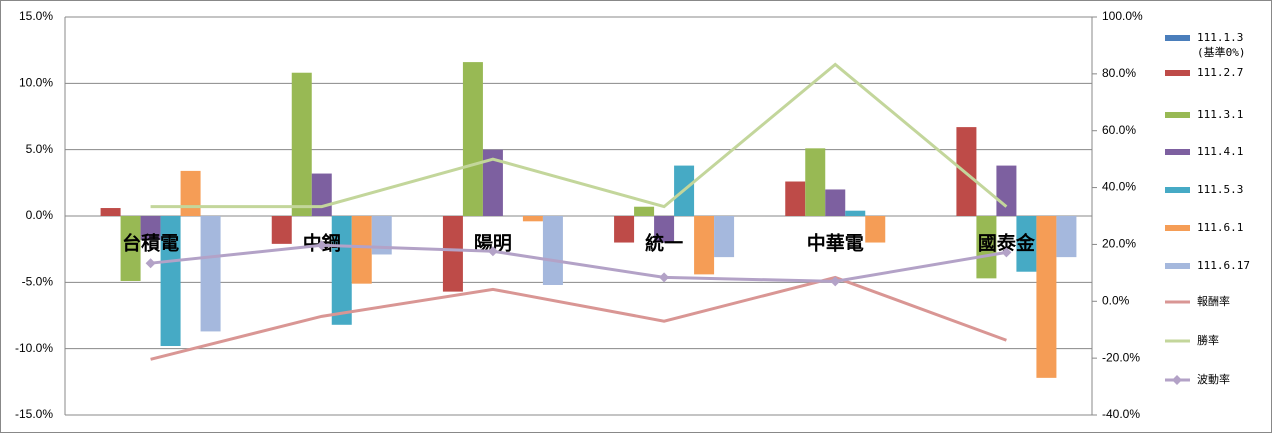 The height and width of the screenshot is (433, 1272). What do you see at coordinates (493, 243) in the screenshot?
I see `x-tick-label: 陽明` at bounding box center [493, 243].